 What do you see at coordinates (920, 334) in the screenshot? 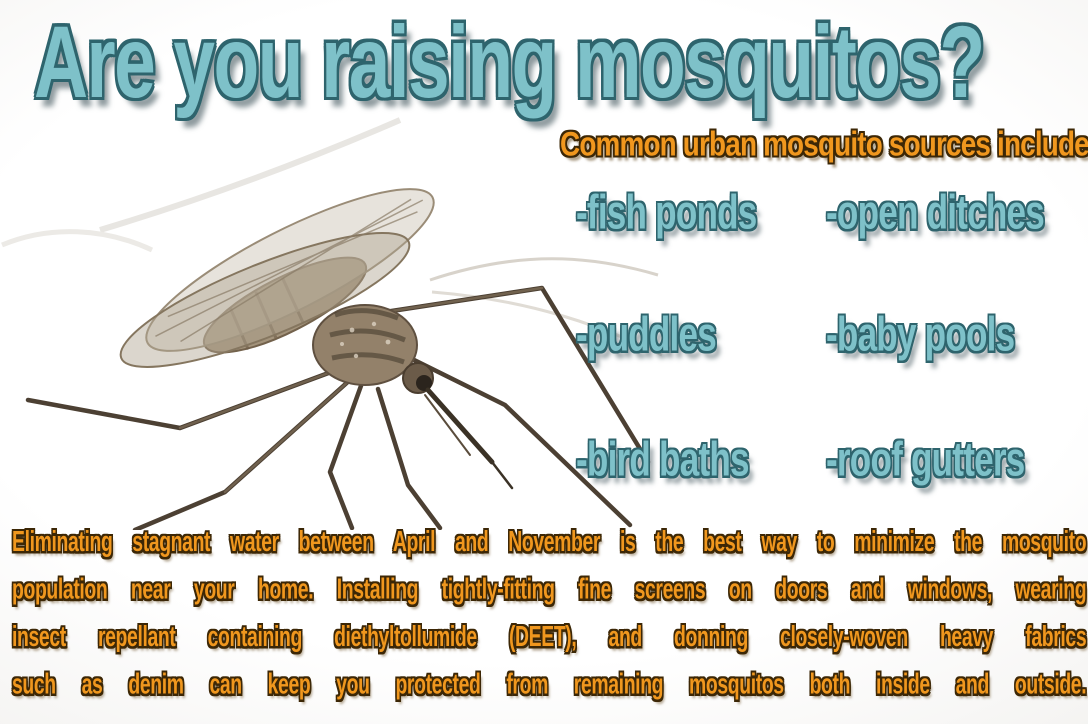
I see `source-item-baby-pools: -baby pools` at bounding box center [920, 334].